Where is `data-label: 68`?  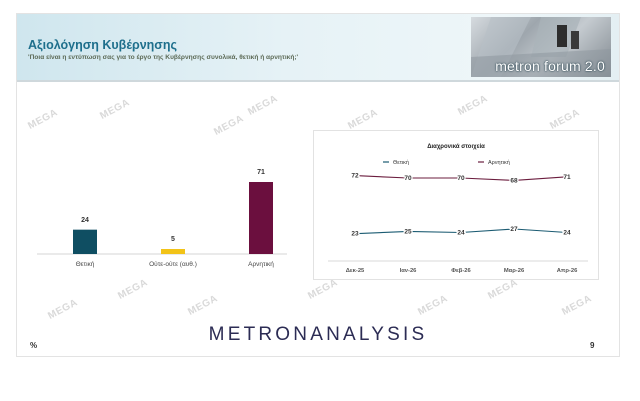 data-label: 68 is located at coordinates (514, 180).